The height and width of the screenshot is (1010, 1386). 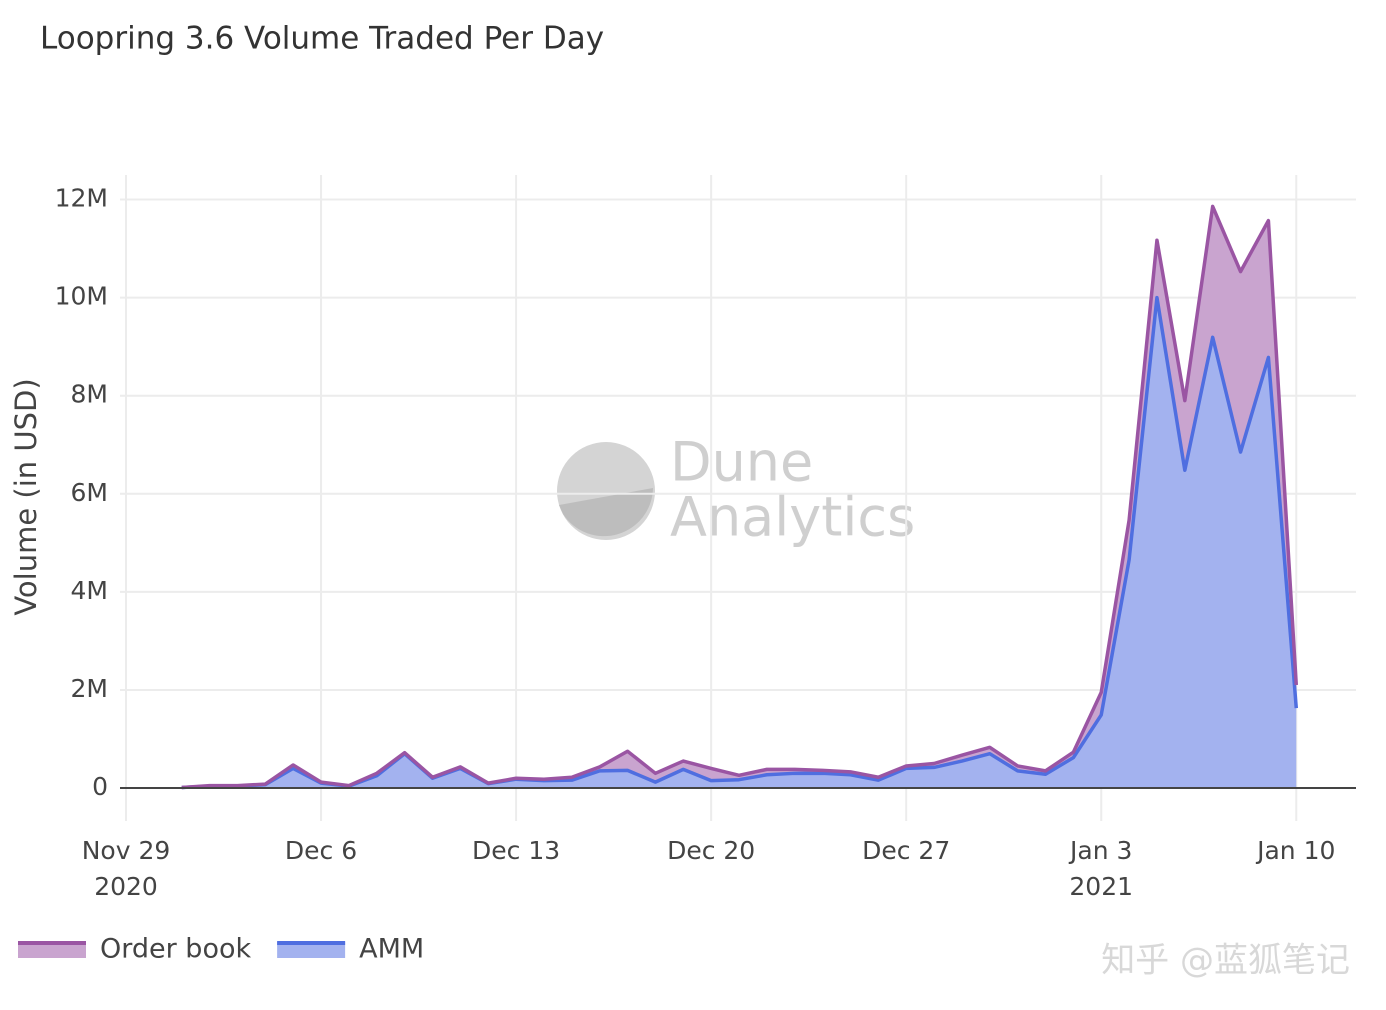 I want to click on y-tick-label: 2M, so click(x=89, y=688).